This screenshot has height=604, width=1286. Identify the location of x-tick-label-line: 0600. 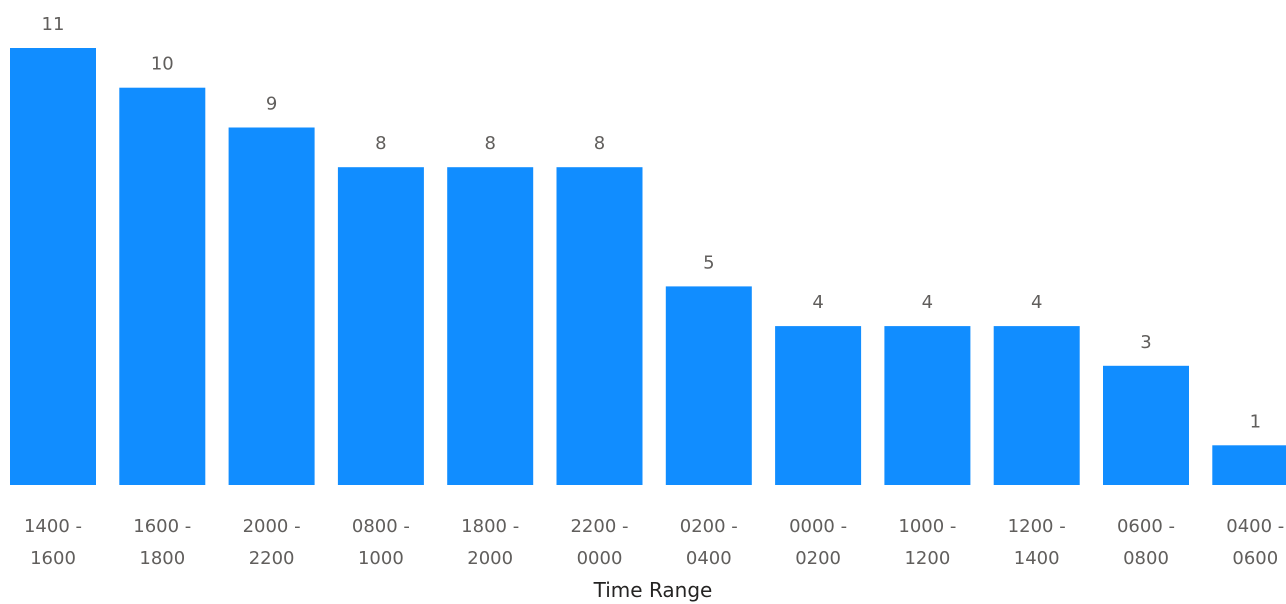
(1255, 558).